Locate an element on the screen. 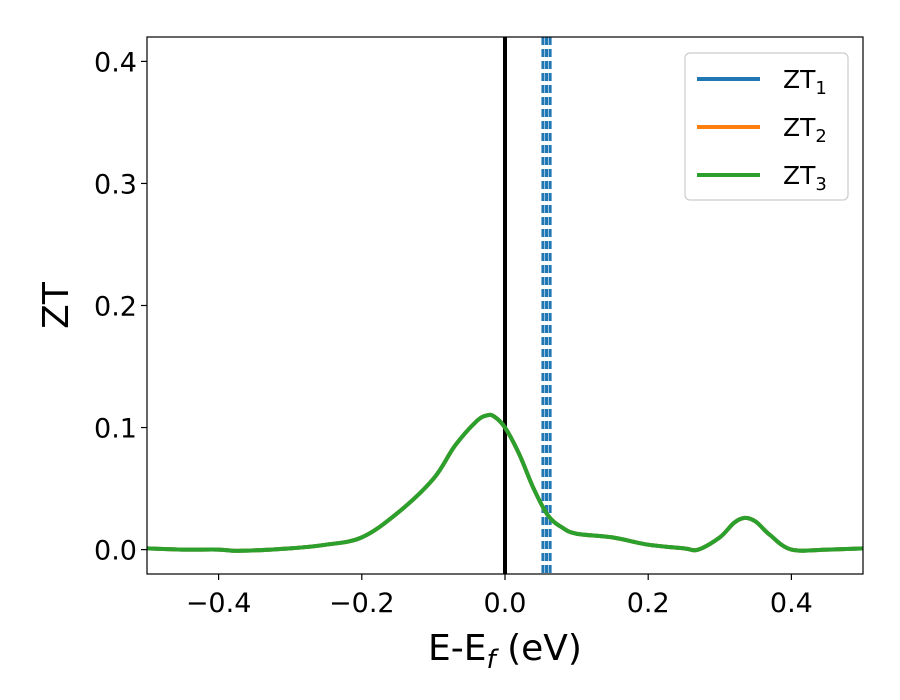 This screenshot has height=700, width=900. y-tick-label: 0.1 is located at coordinates (115, 429).